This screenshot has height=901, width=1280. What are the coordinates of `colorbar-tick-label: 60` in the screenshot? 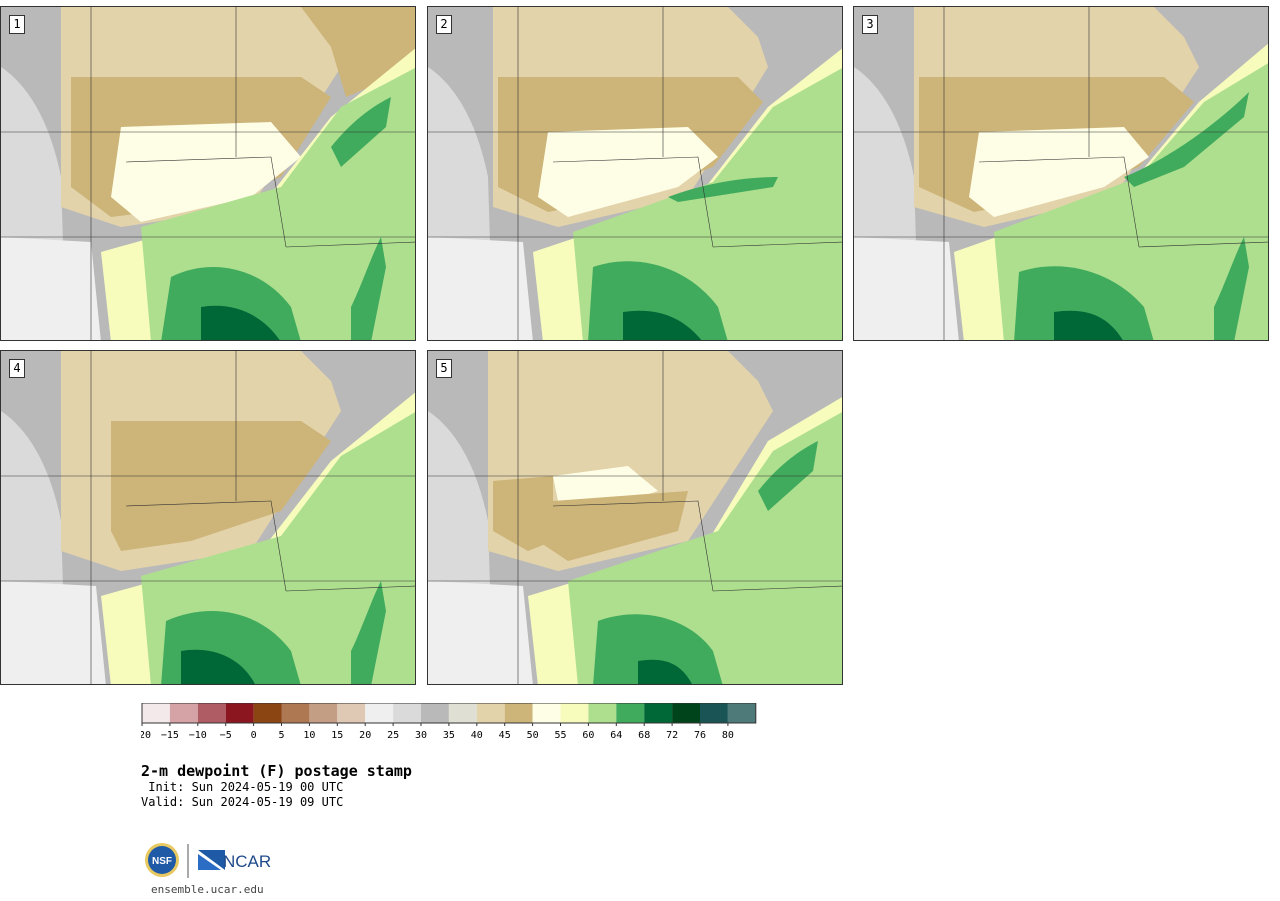 It's located at (588, 735).